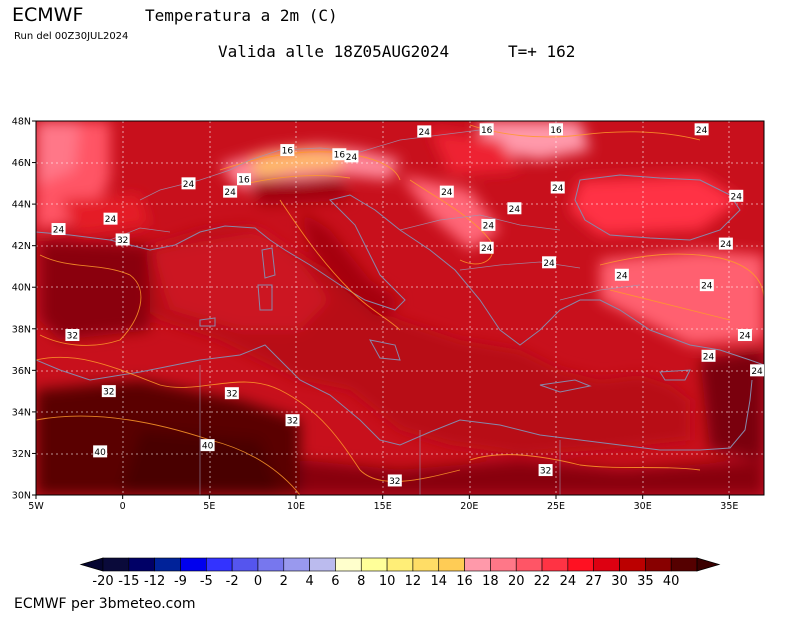  I want to click on colorbar-high-arrow, so click(708, 564).